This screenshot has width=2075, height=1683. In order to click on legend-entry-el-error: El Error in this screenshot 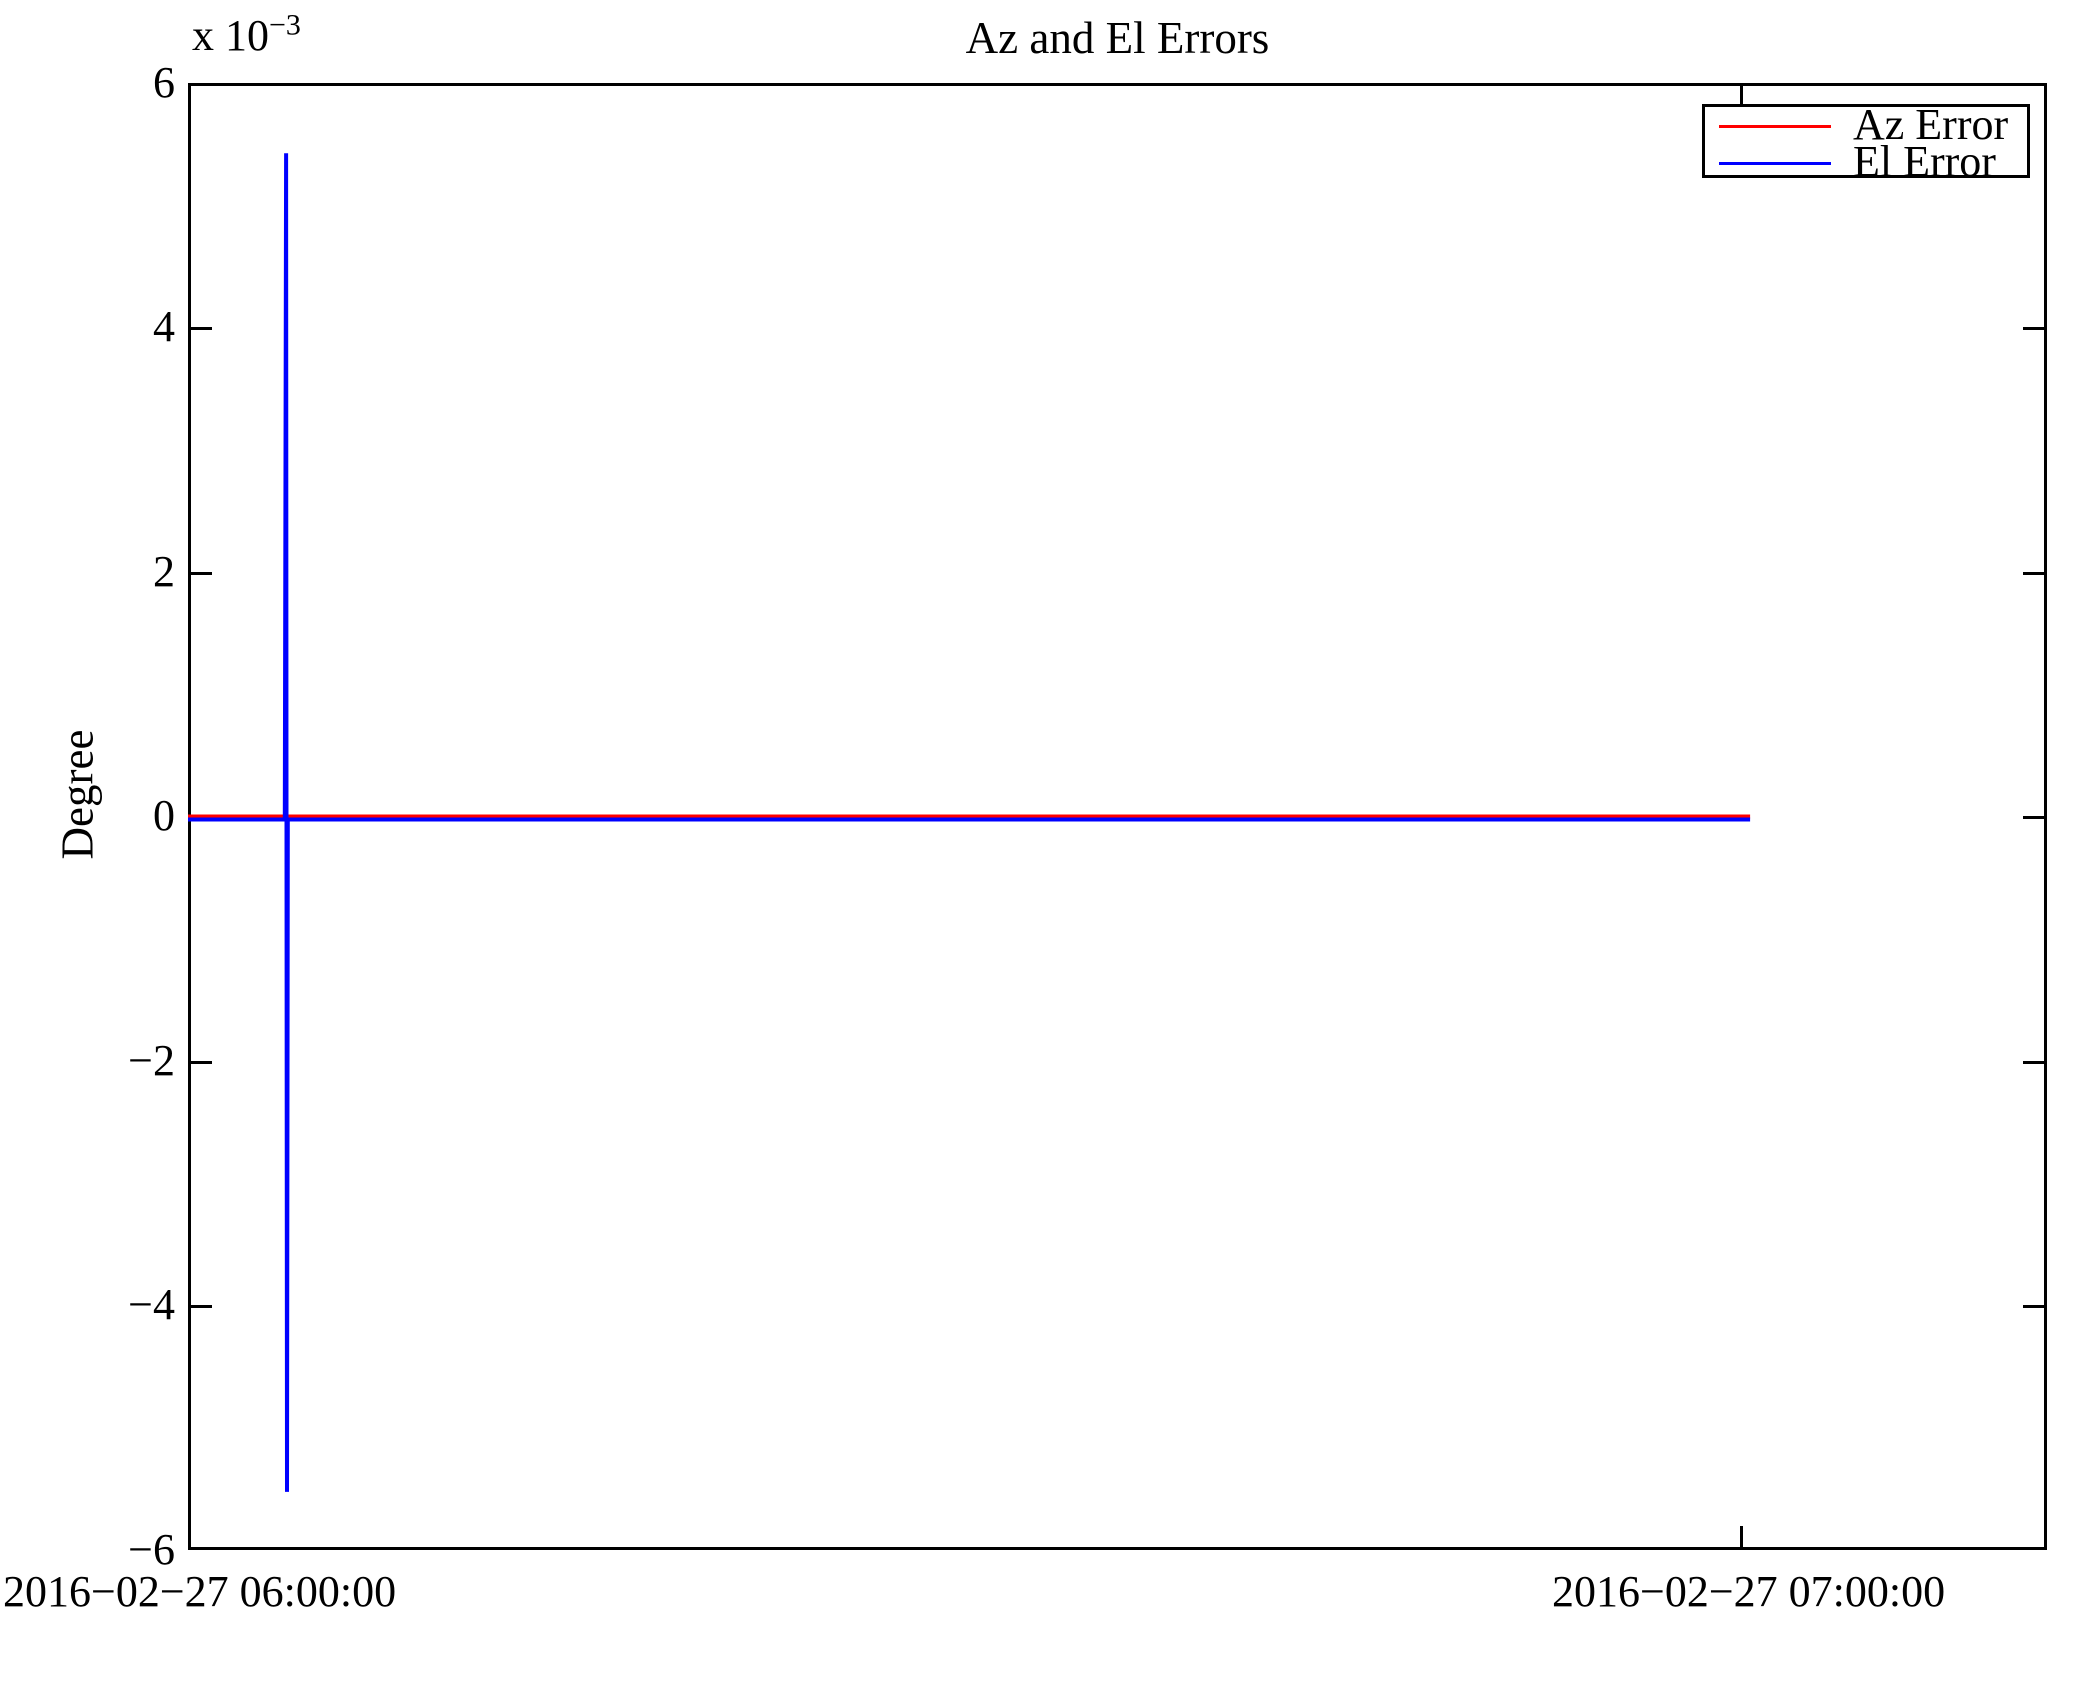, I will do `click(1866, 162)`.